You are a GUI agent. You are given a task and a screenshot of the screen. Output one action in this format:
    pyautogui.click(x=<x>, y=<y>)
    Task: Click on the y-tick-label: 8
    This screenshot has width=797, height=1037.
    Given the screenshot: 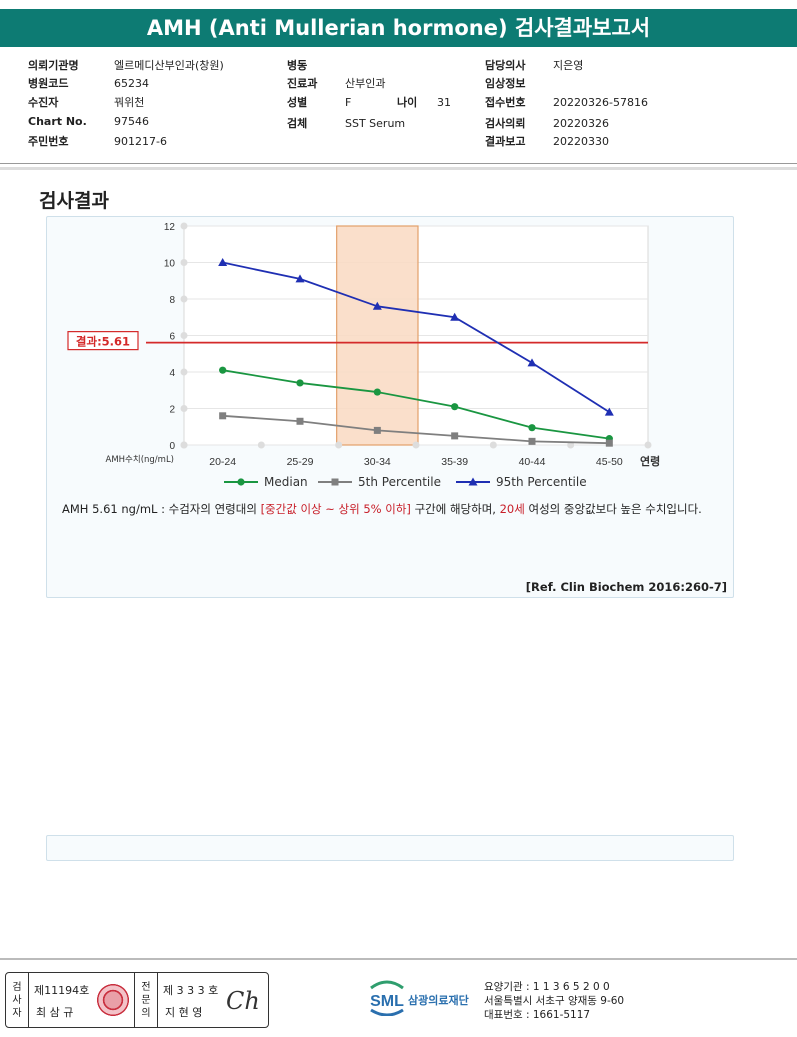 What is the action you would take?
    pyautogui.click(x=172, y=300)
    